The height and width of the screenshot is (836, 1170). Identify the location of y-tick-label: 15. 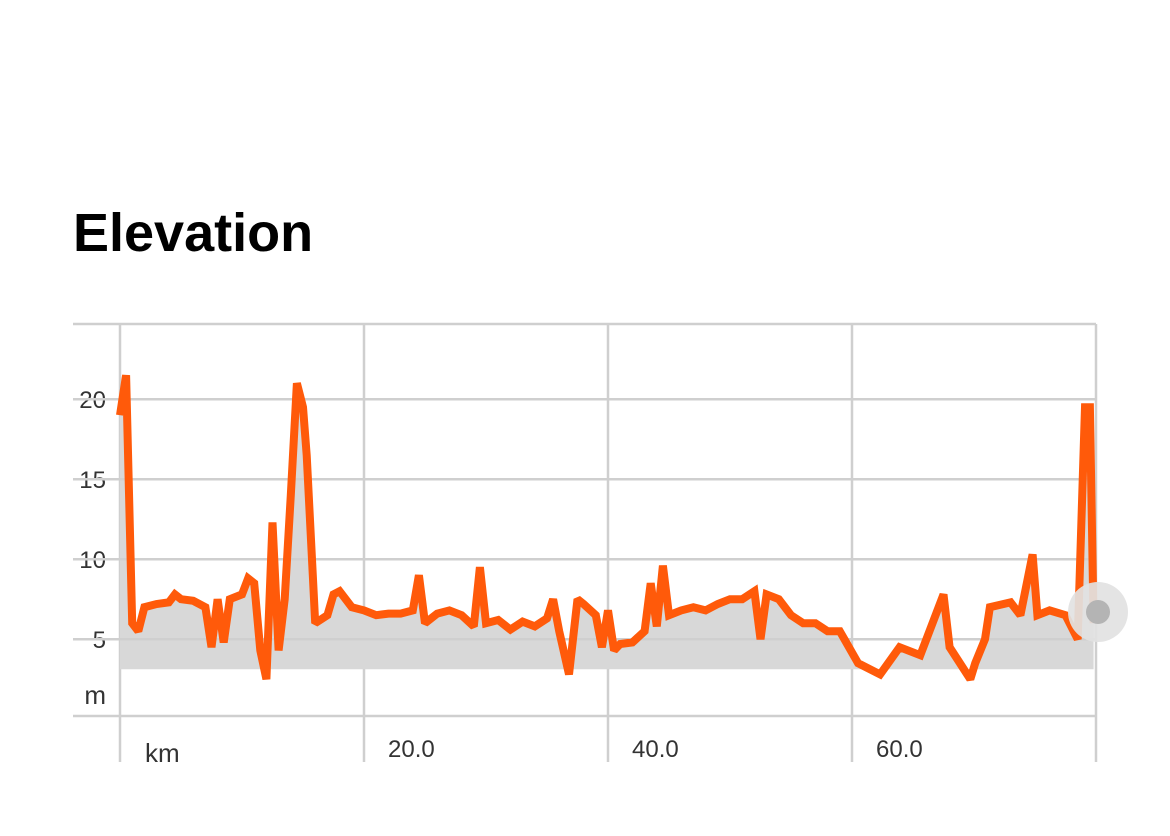
(92, 480).